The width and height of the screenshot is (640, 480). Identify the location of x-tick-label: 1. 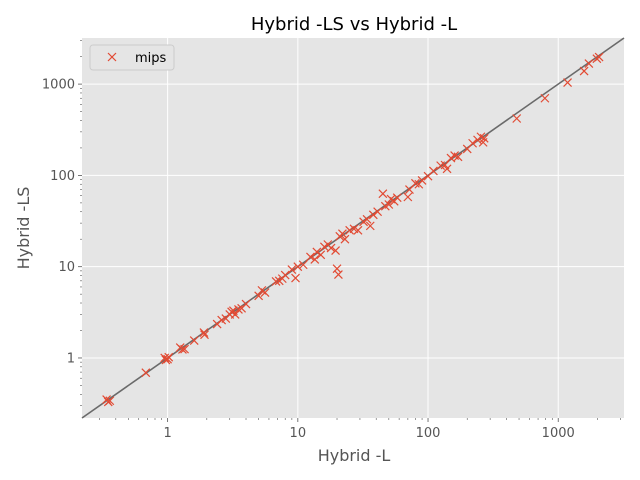
(167, 433).